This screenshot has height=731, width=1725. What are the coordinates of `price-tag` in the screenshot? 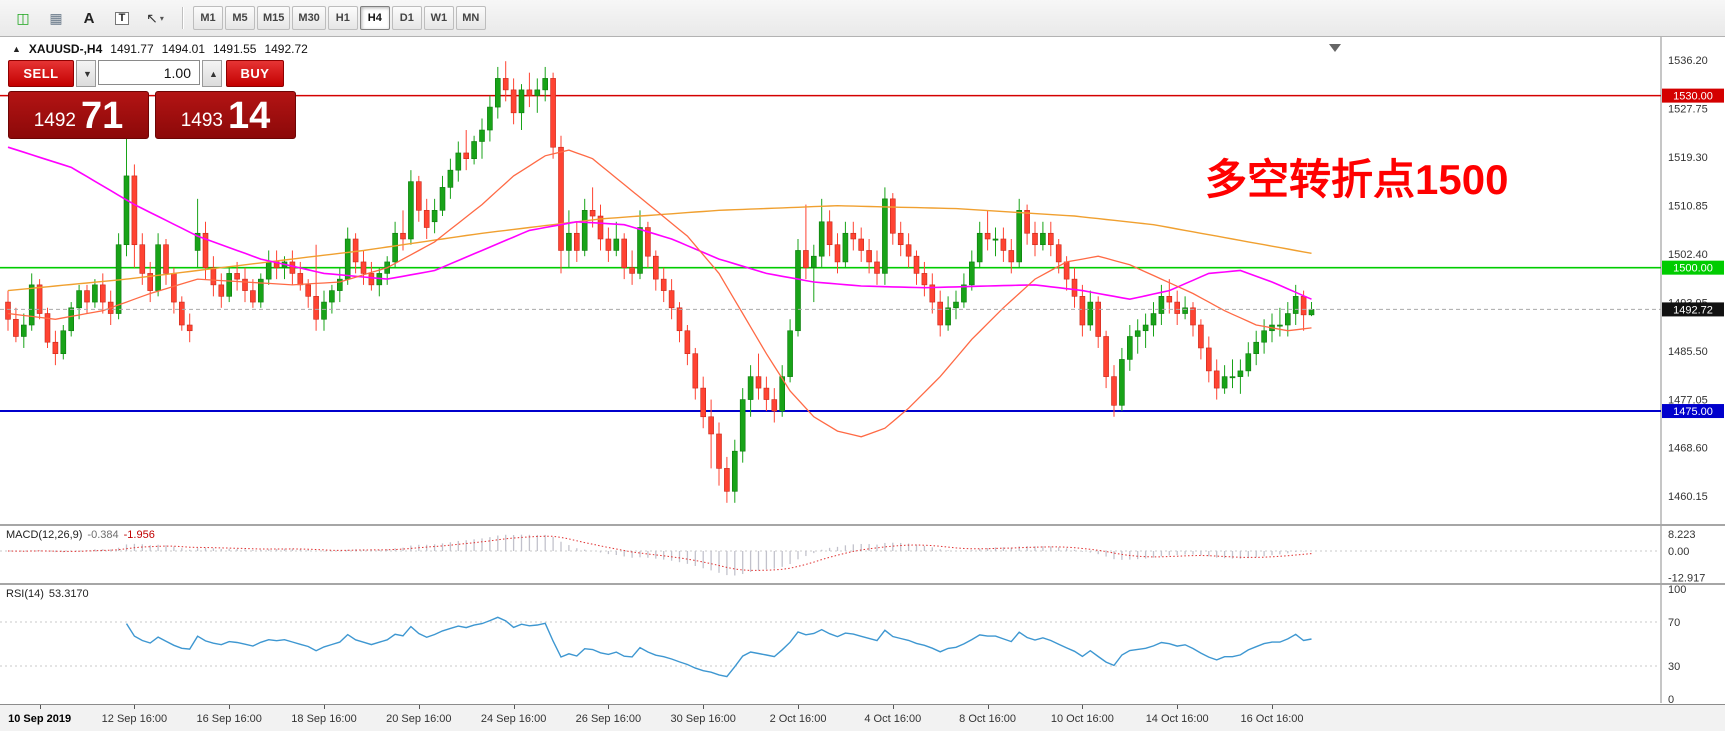 It's located at (1693, 309).